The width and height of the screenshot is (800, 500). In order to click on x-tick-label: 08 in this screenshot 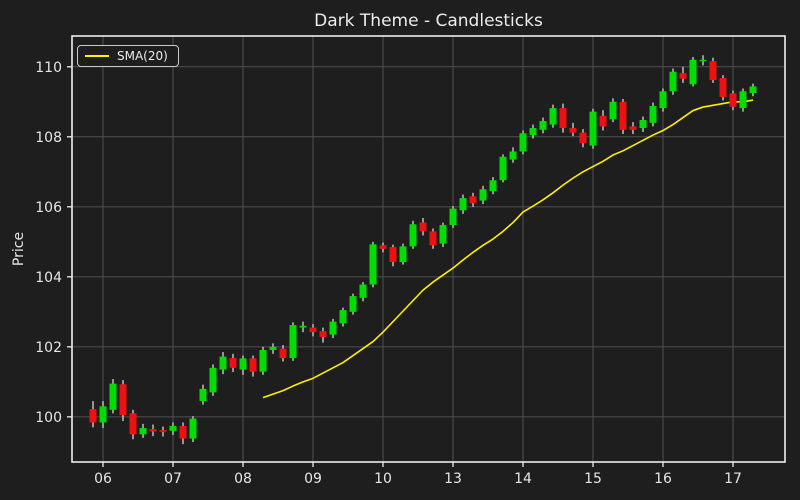, I will do `click(243, 479)`.